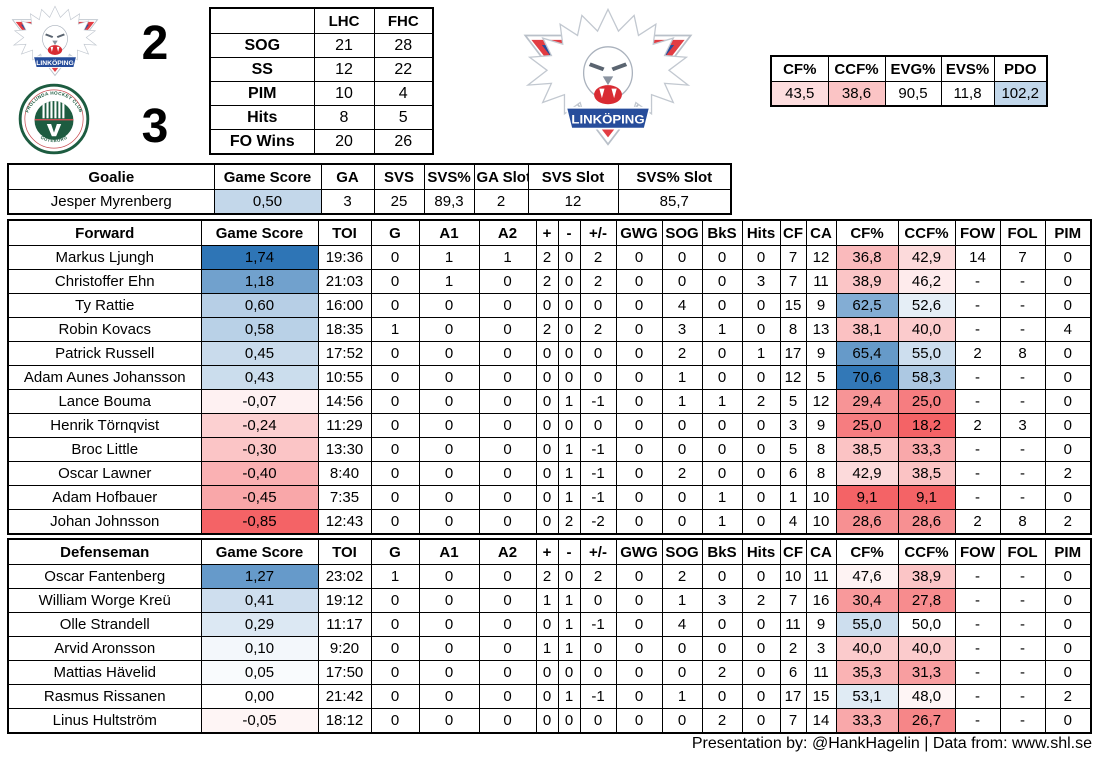  I want to click on column-header: CF, so click(793, 232).